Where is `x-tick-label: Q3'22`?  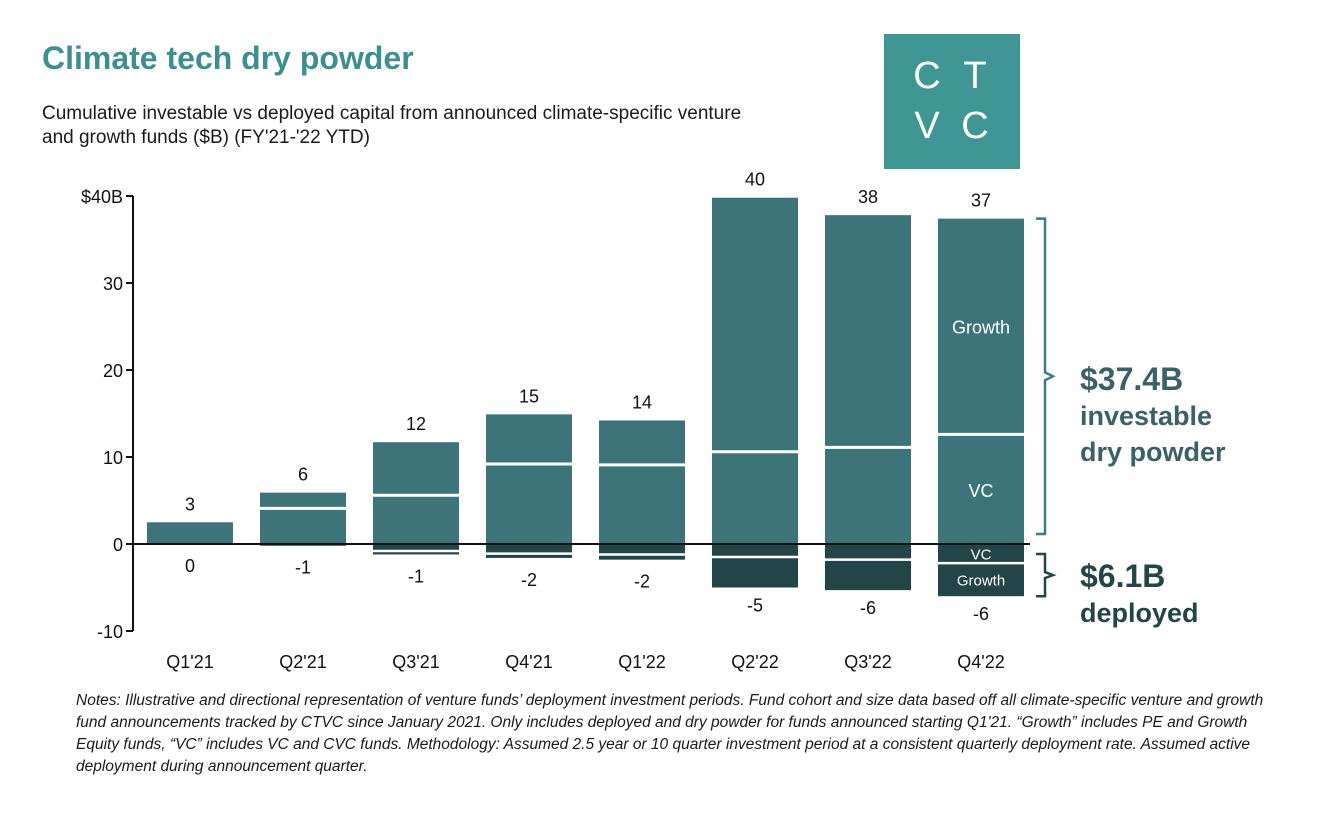 x-tick-label: Q3'22 is located at coordinates (867, 662).